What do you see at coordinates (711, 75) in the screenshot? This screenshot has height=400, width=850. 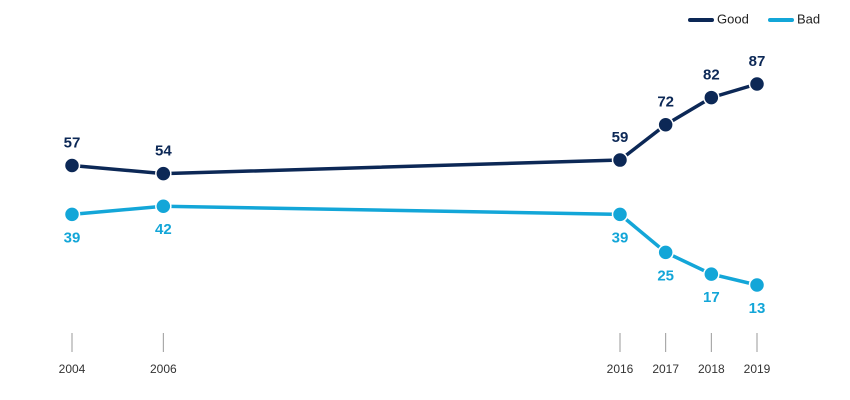 I see `data-label: 82` at bounding box center [711, 75].